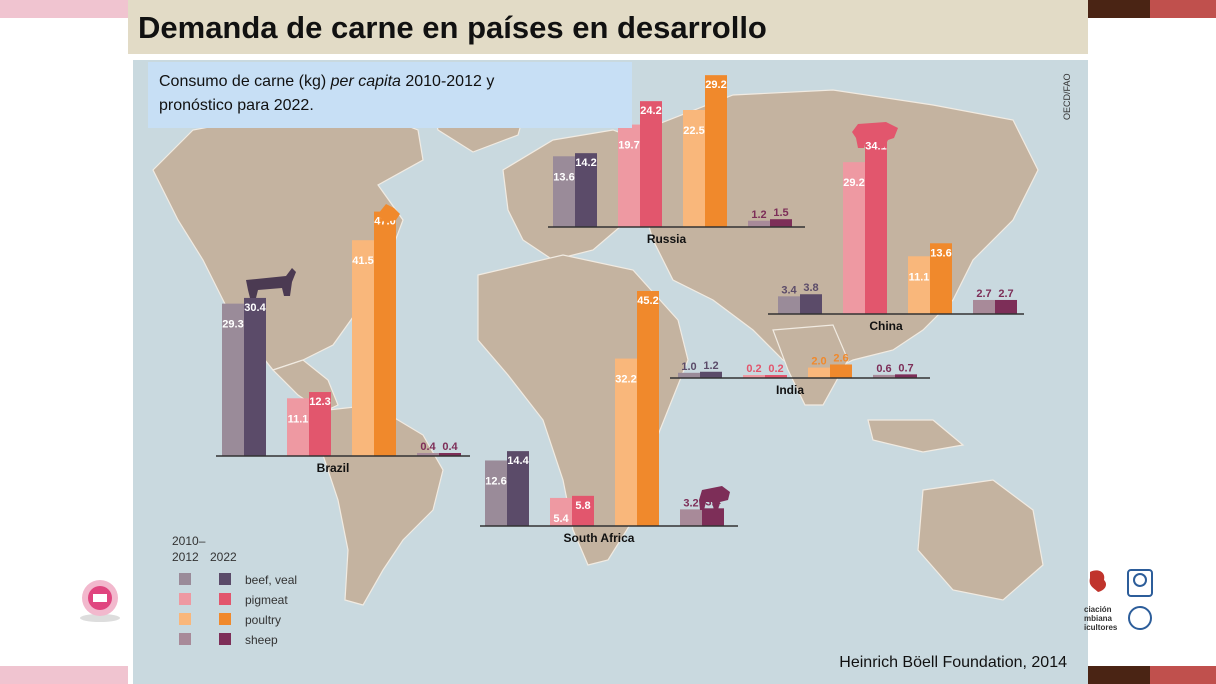 This screenshot has height=684, width=1216. What do you see at coordinates (236, 105) in the screenshot?
I see `subtitle-line-2: pronóstico para 2022.` at bounding box center [236, 105].